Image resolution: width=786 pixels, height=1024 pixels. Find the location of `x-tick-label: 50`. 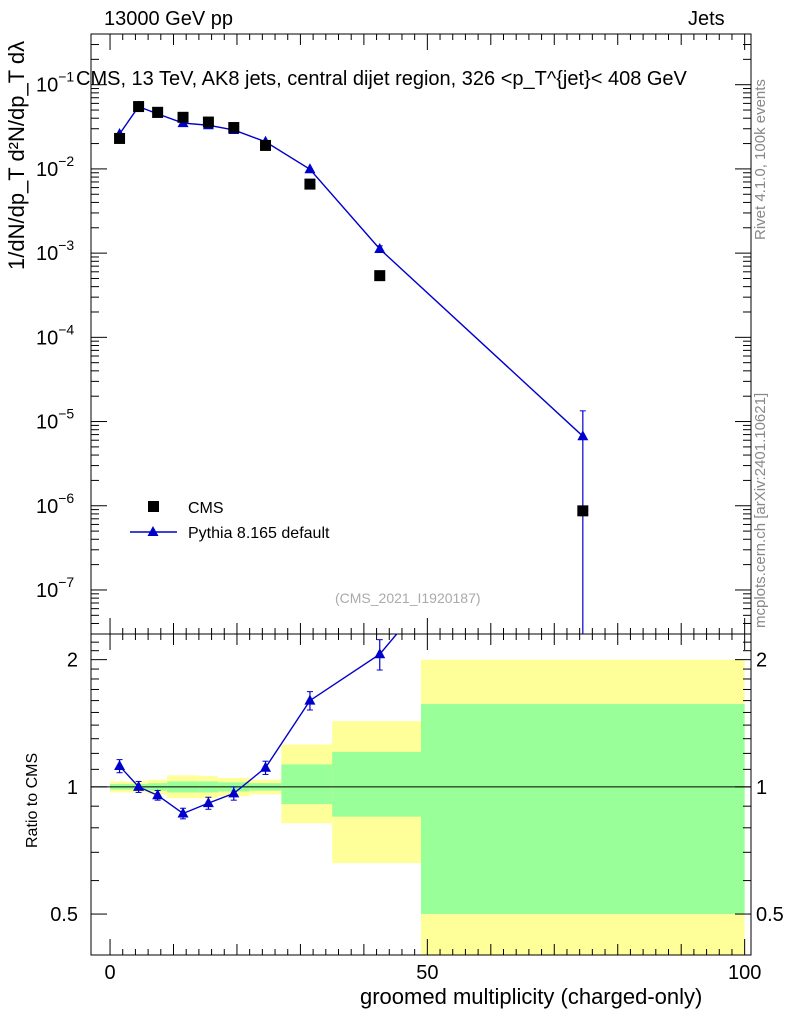

x-tick-label: 50 is located at coordinates (427, 973).